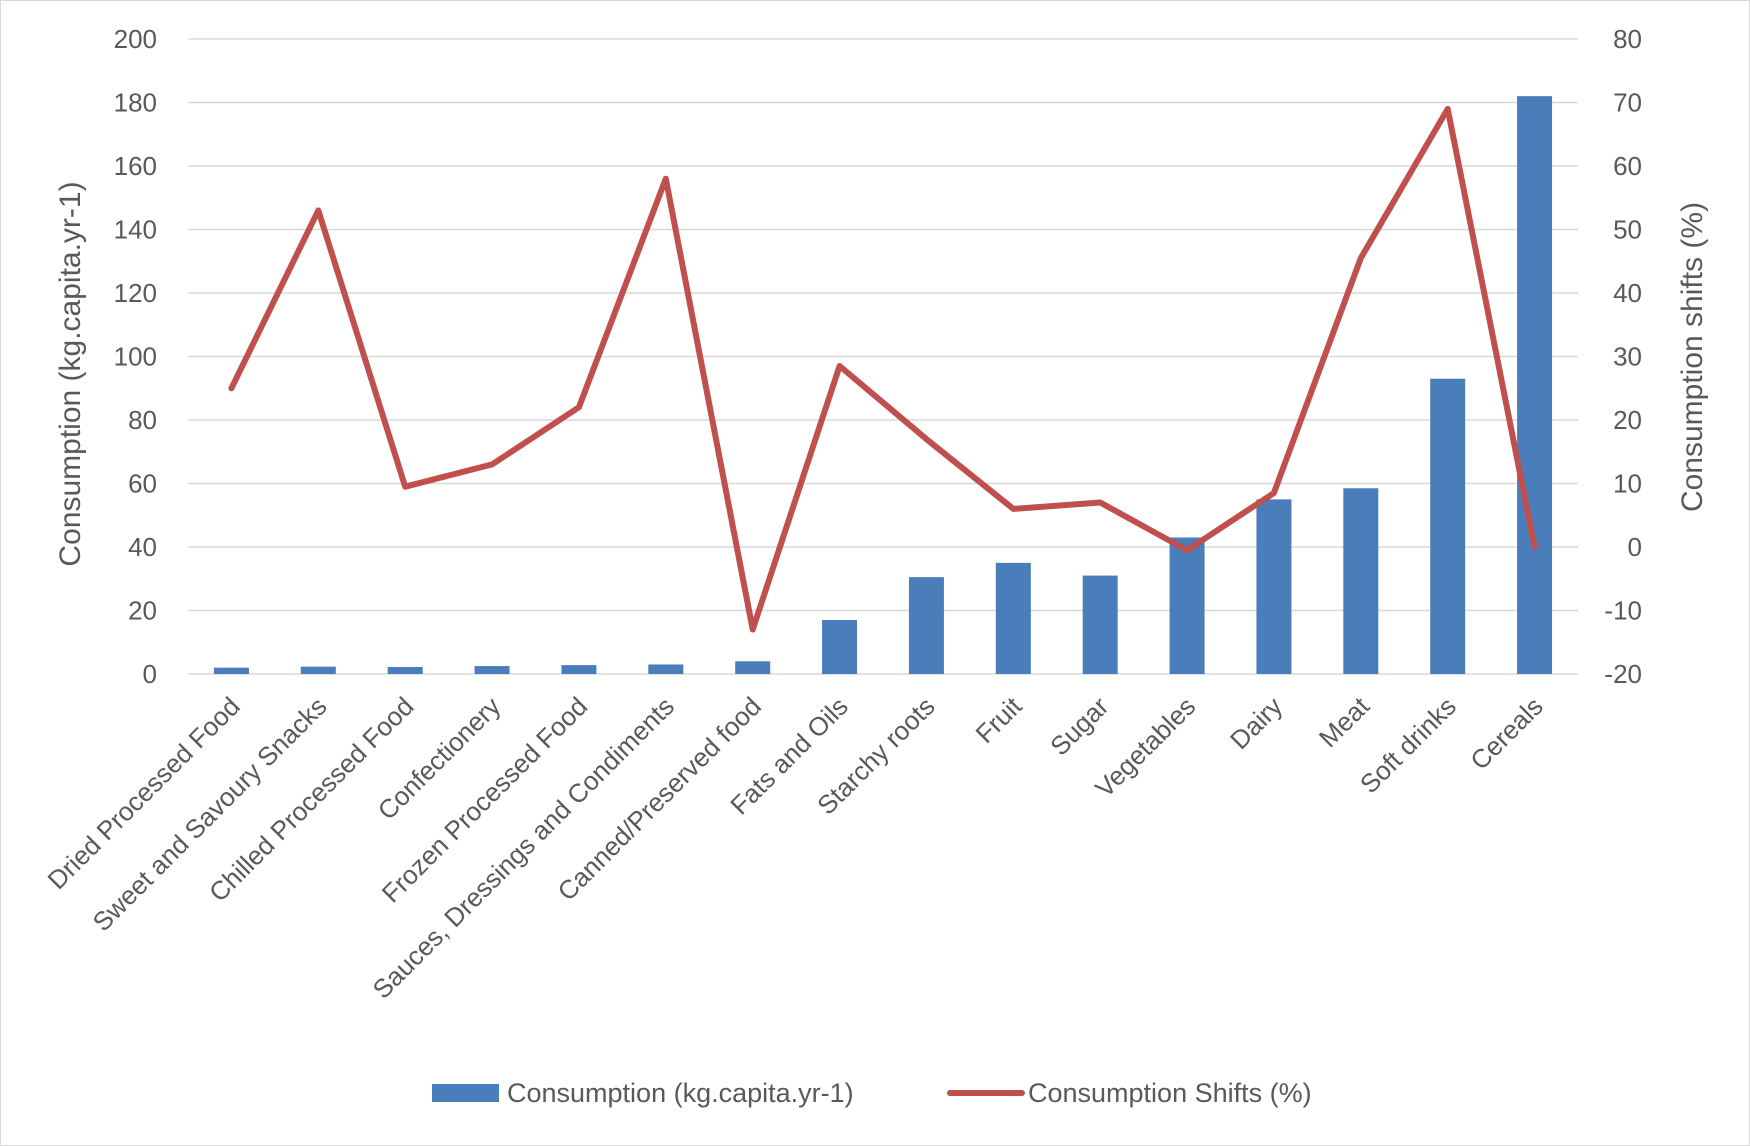 The image size is (1750, 1146). What do you see at coordinates (1623, 611) in the screenshot?
I see `right-tick-label: -10` at bounding box center [1623, 611].